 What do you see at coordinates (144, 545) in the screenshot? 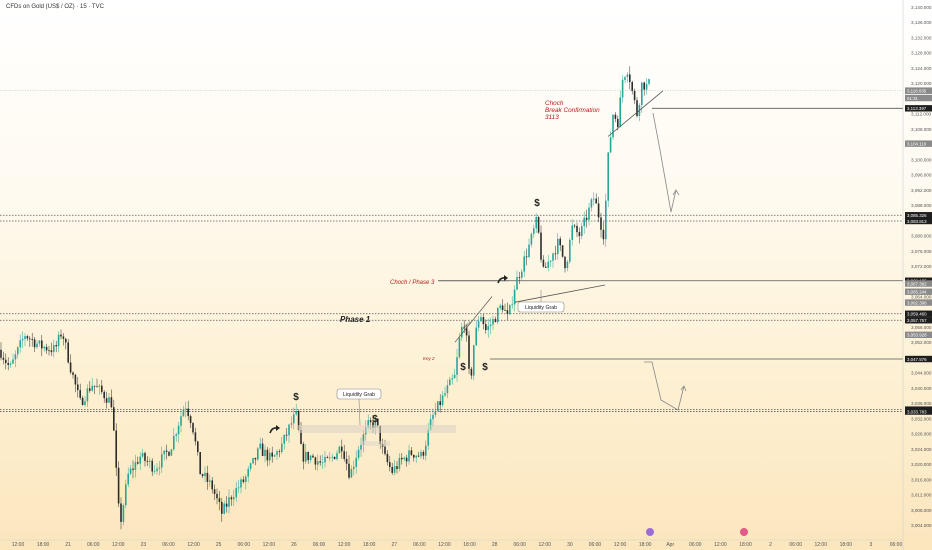
I see `x-tick-label: 23` at bounding box center [144, 545].